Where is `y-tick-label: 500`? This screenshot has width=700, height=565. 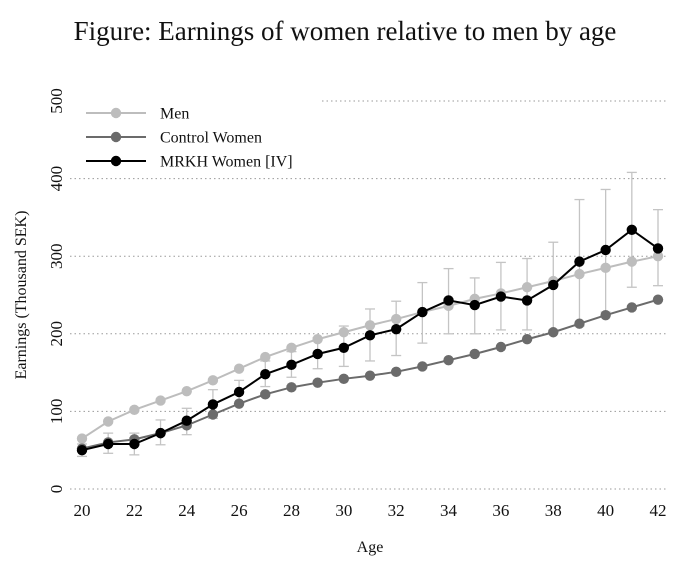
y-tick-label: 500 is located at coordinates (56, 101).